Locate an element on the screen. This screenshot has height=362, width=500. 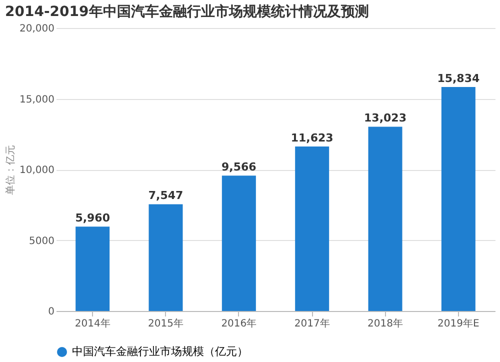
x-tick-label: 2019年E is located at coordinates (459, 324).